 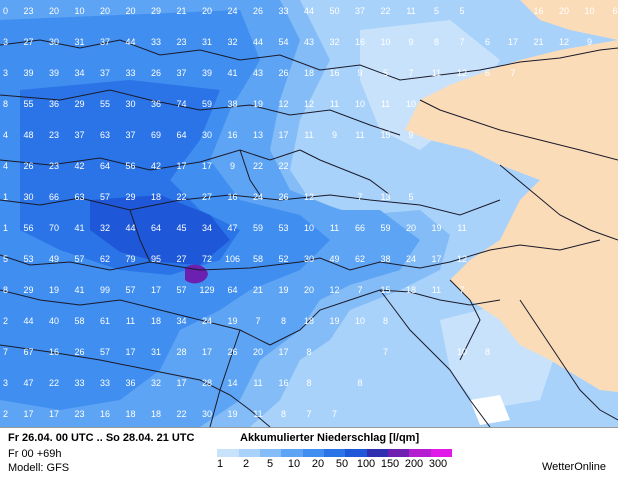 I want to click on precip-value: 23, so click(x=79, y=414).